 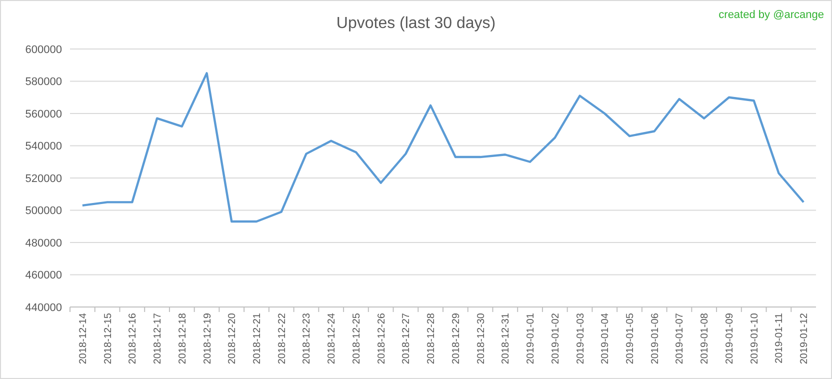 What do you see at coordinates (754, 338) in the screenshot?
I see `x-tick-label: 2019-01-10` at bounding box center [754, 338].